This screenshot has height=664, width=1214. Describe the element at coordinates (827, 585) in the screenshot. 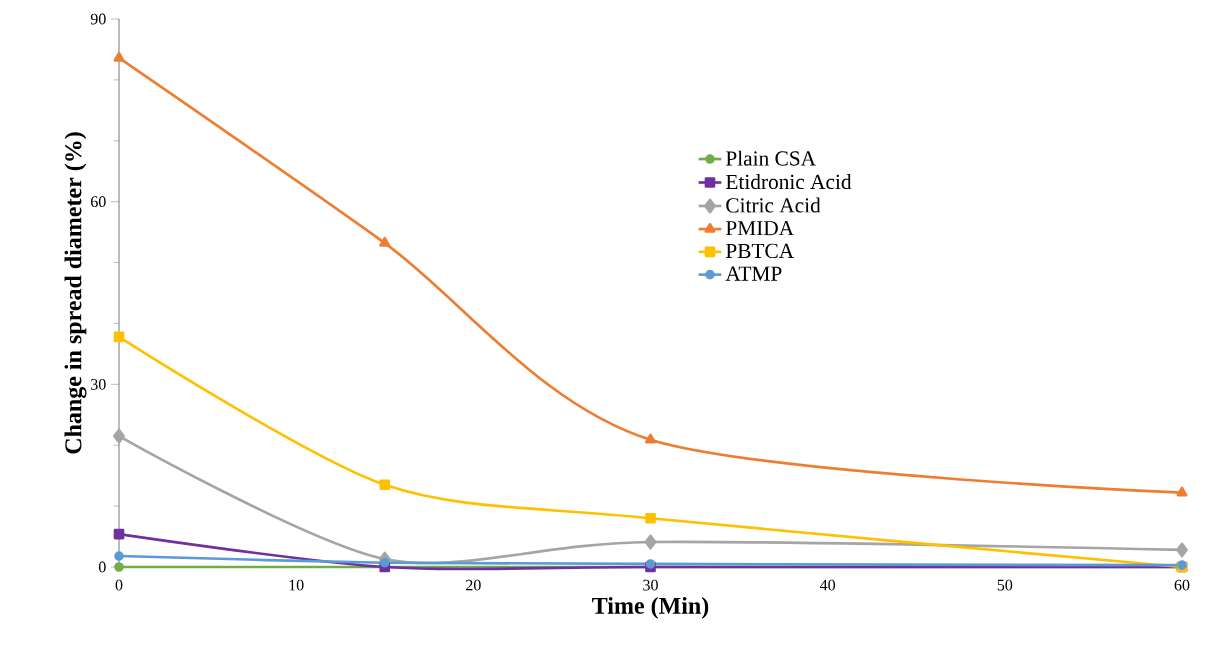

I see `x-tick-label: 40` at that location.